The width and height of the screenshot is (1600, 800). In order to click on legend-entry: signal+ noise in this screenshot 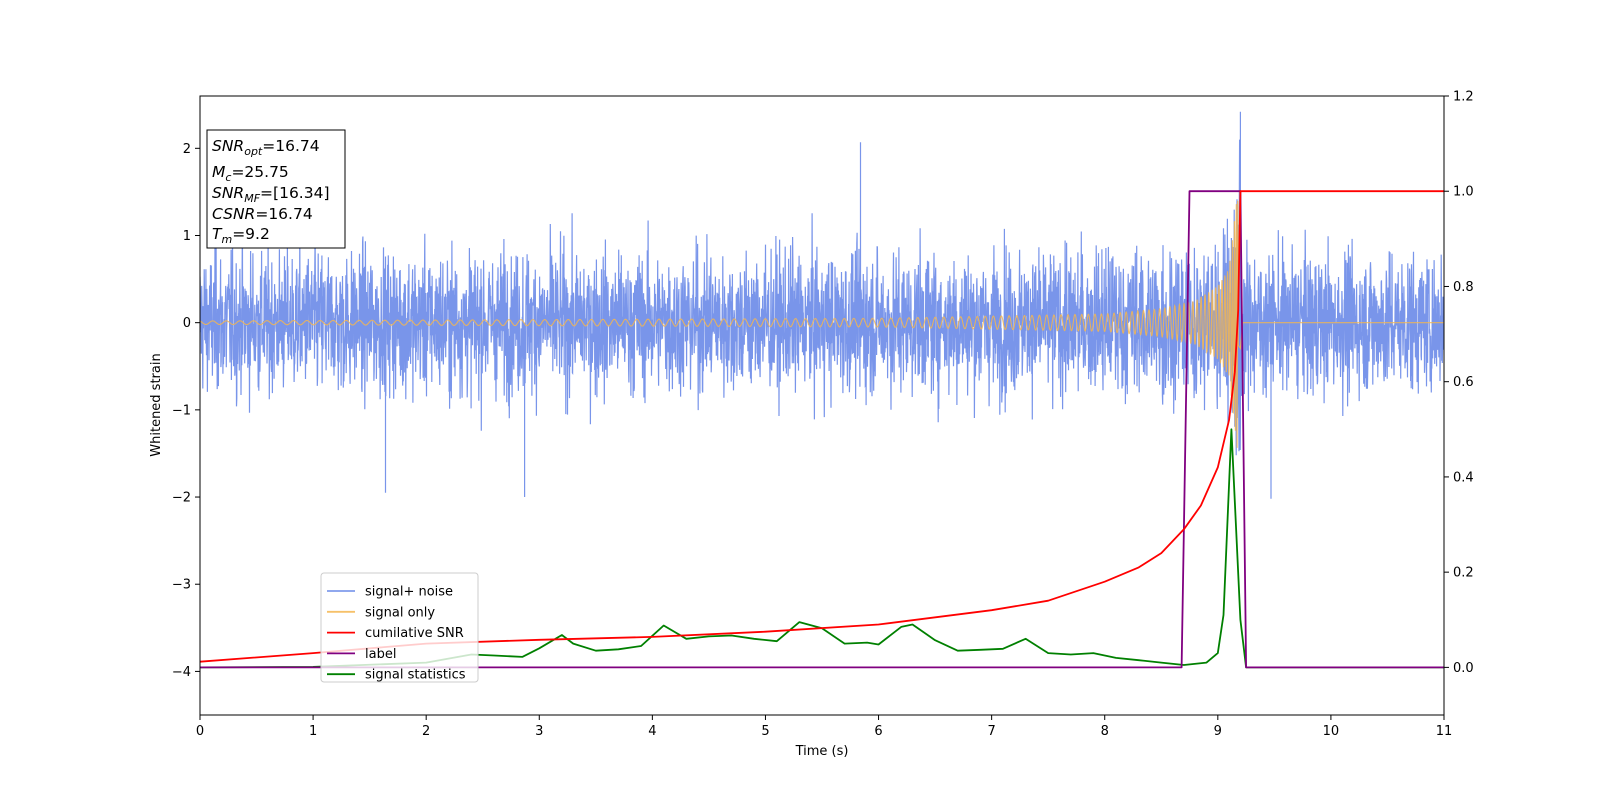, I will do `click(409, 592)`.